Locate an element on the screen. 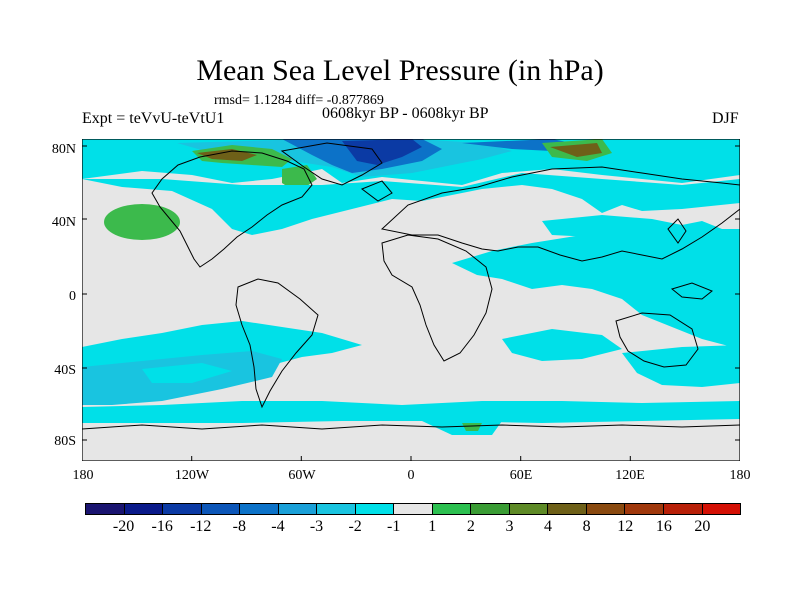 The image size is (800, 600). colorbar-label: 1 is located at coordinates (432, 526).